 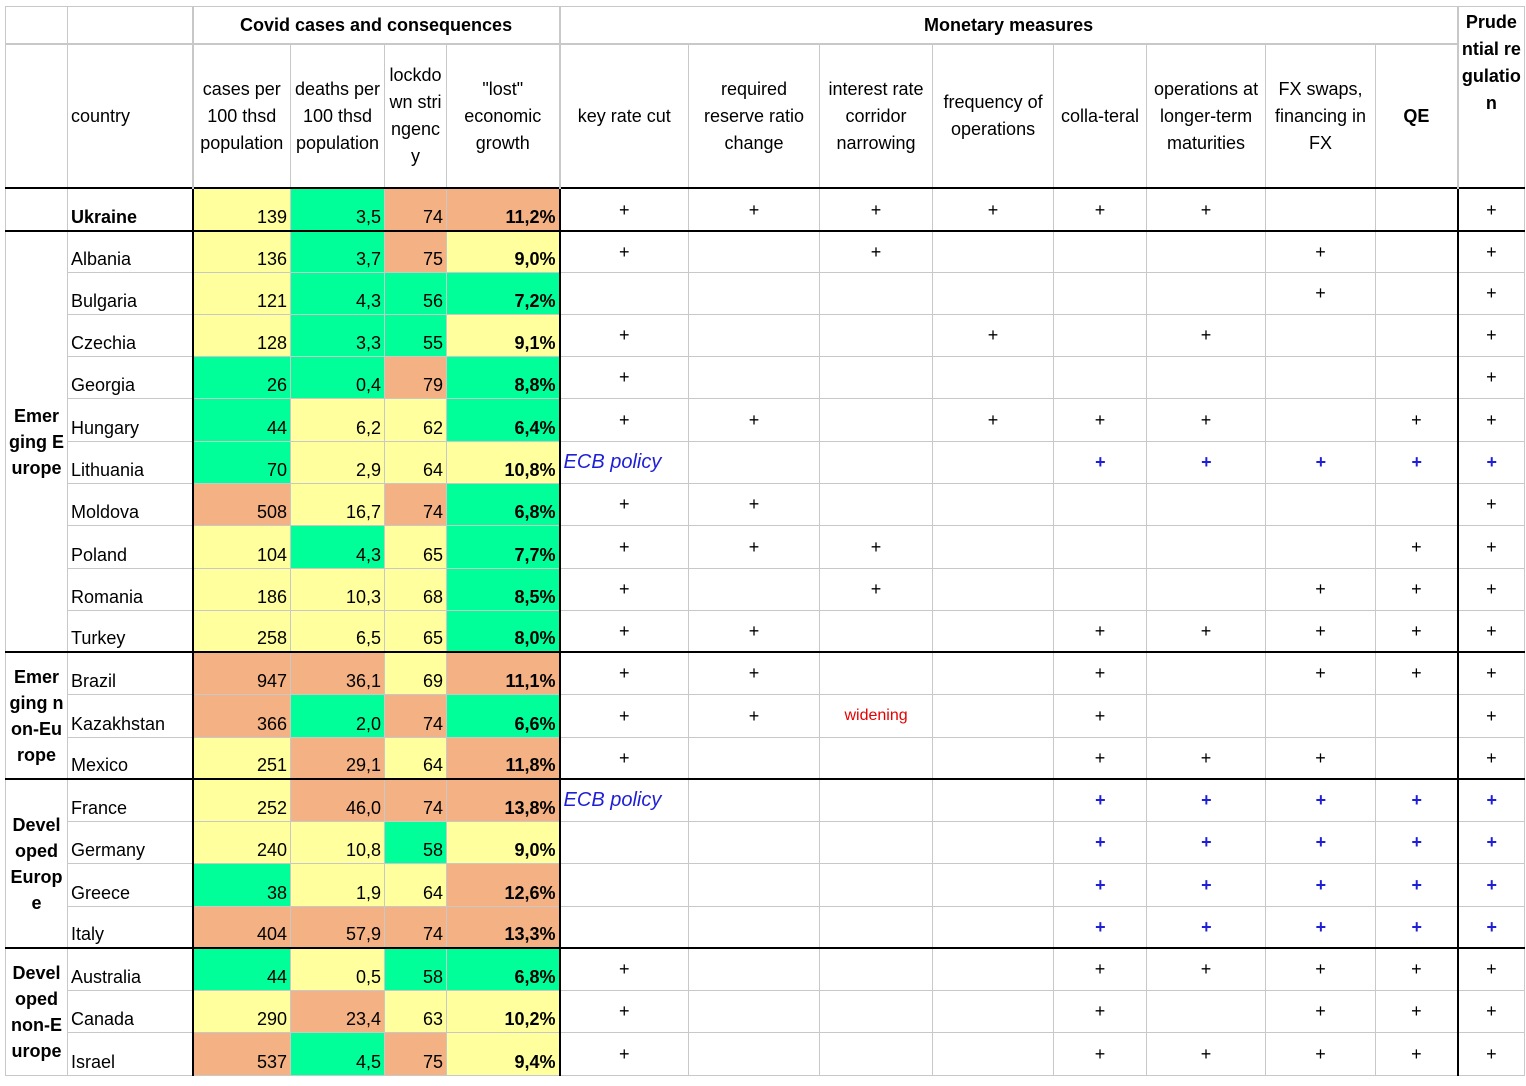 I want to click on reserve-ratio-mark: +, so click(x=754, y=209).